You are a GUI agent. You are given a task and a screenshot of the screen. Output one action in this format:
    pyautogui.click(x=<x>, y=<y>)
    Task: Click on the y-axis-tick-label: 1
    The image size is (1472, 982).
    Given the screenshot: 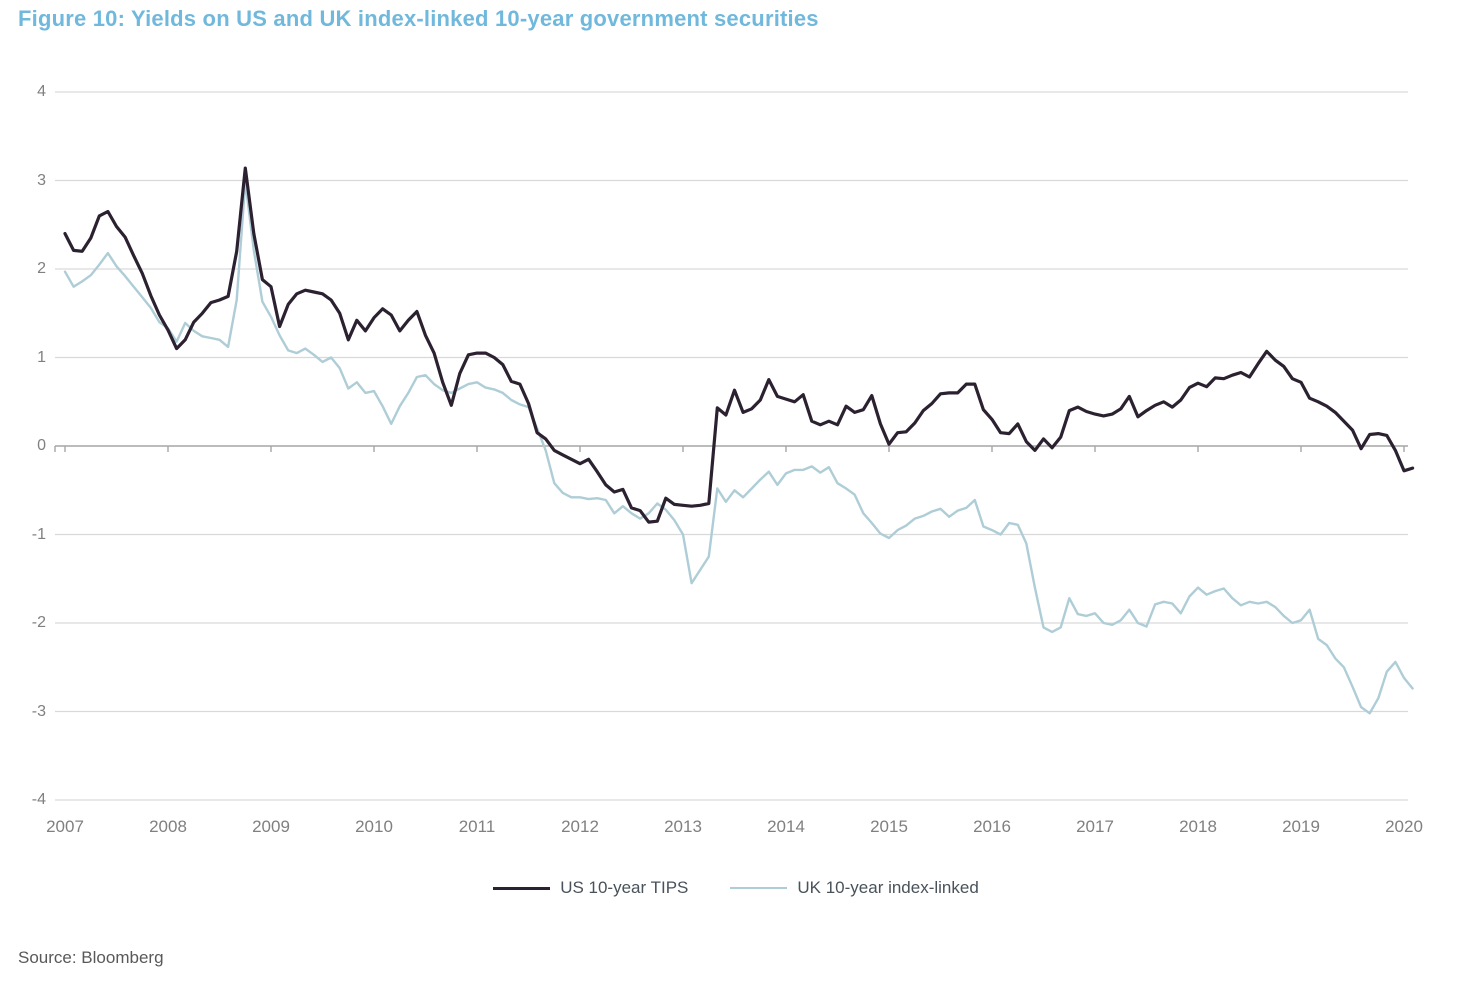 What is the action you would take?
    pyautogui.click(x=41, y=357)
    